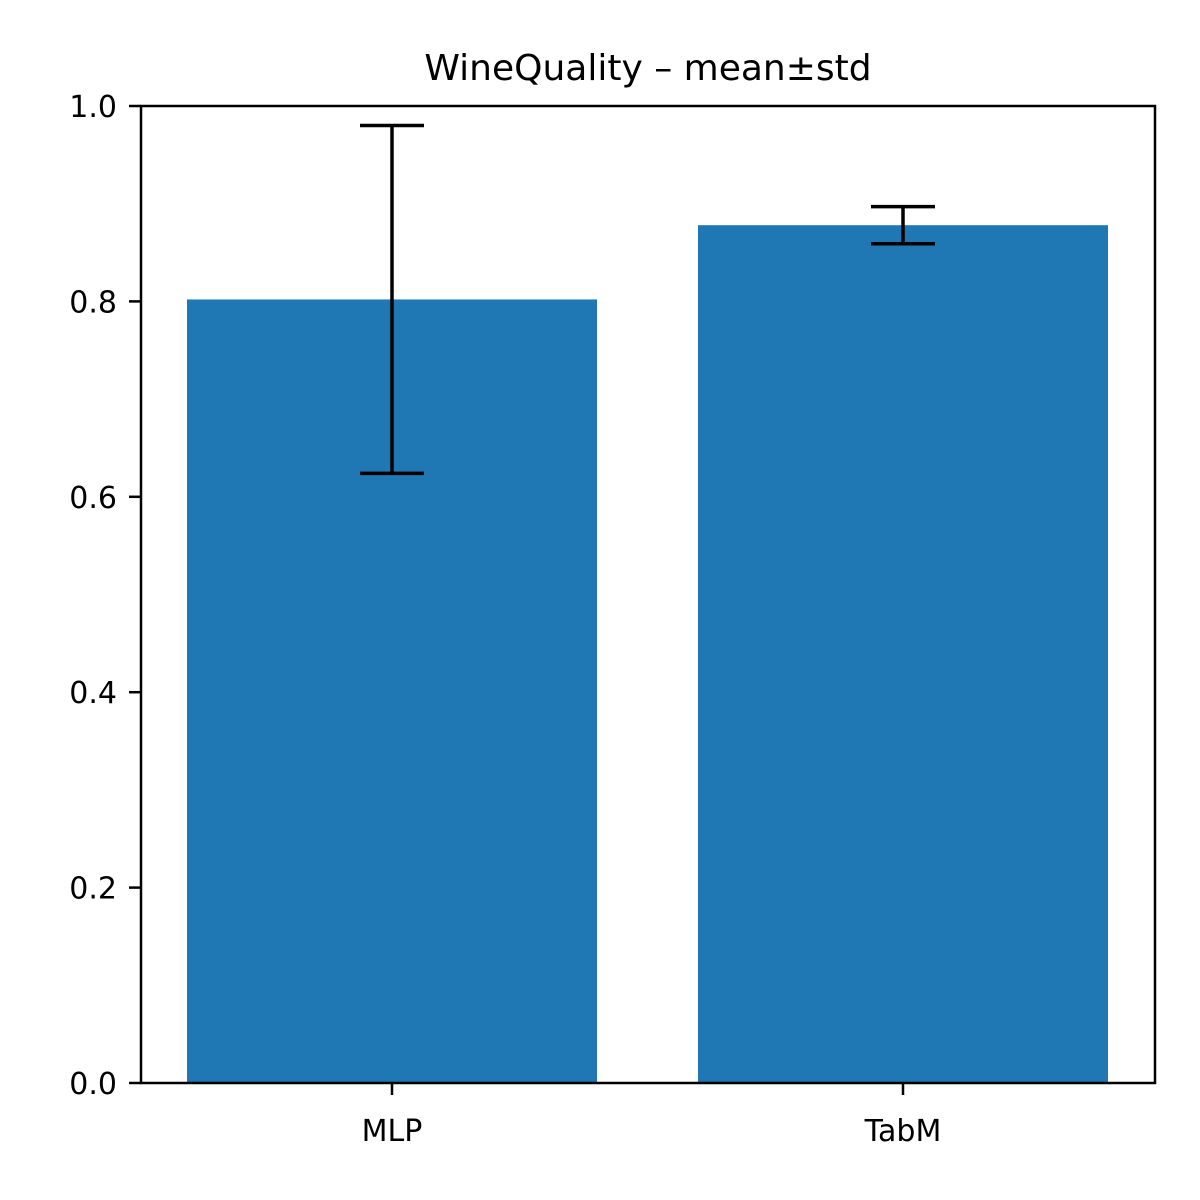  I want to click on x-tick-label: TabM, so click(903, 1131).